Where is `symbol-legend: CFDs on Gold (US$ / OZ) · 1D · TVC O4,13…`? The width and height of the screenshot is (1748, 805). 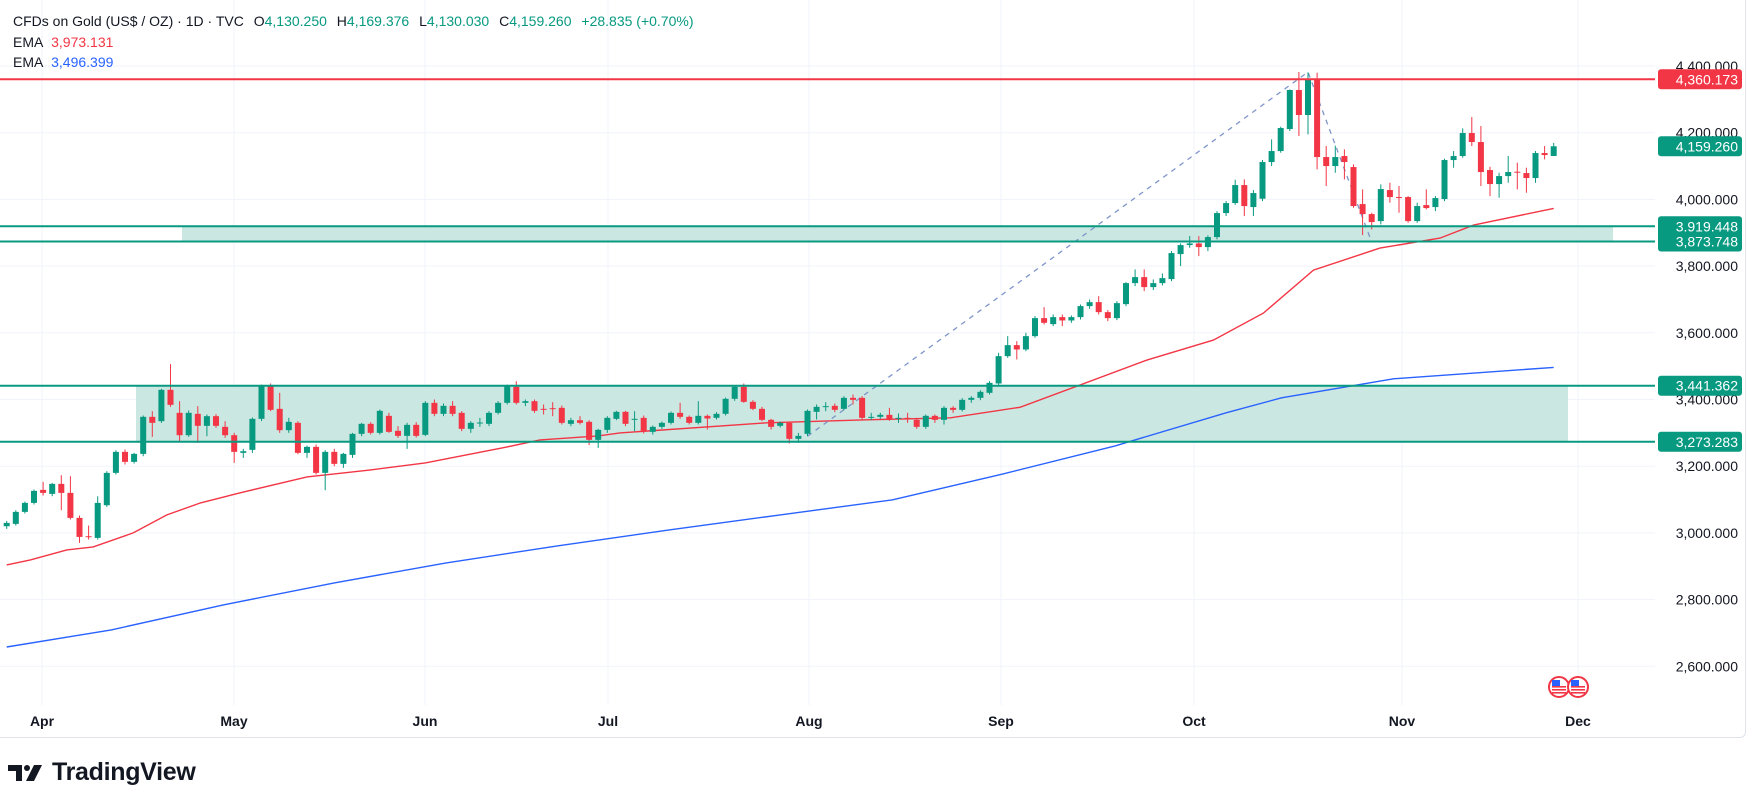 symbol-legend: CFDs on Gold (US$ / OZ) · 1D · TVC O4,13… is located at coordinates (353, 21).